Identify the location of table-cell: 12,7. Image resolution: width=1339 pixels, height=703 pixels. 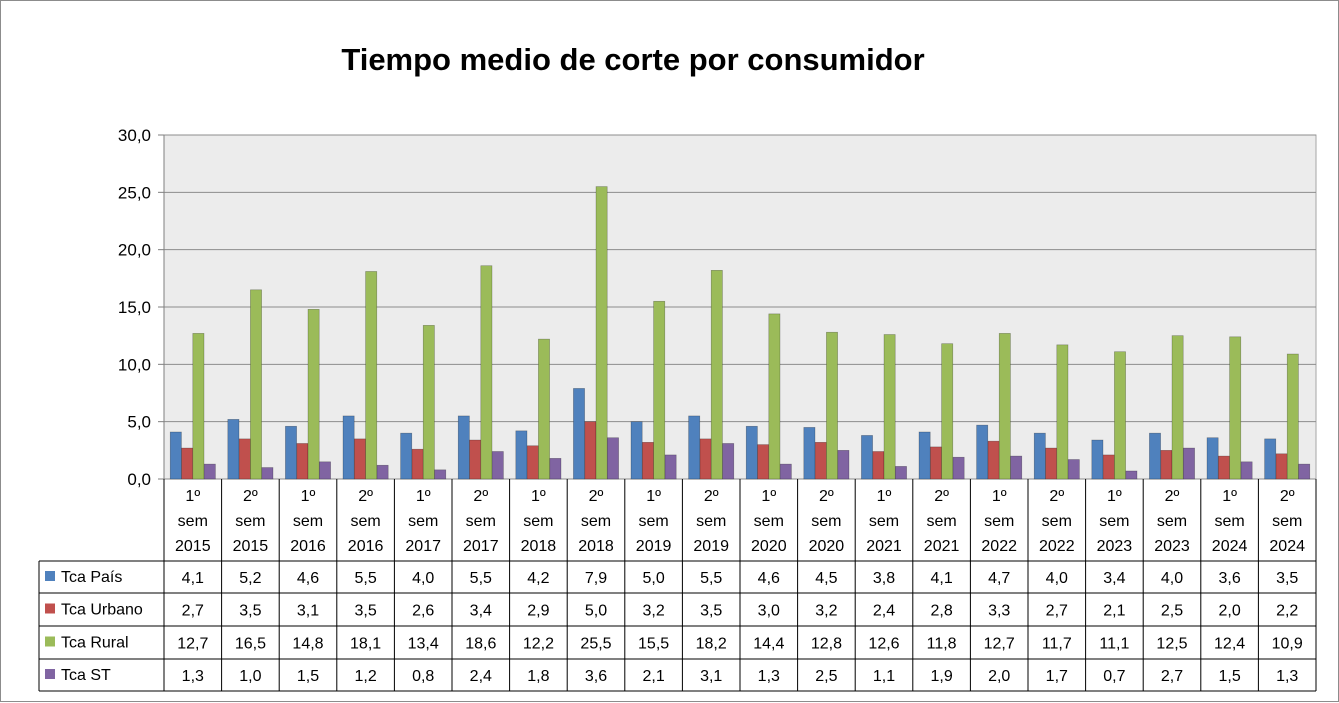
(999, 644).